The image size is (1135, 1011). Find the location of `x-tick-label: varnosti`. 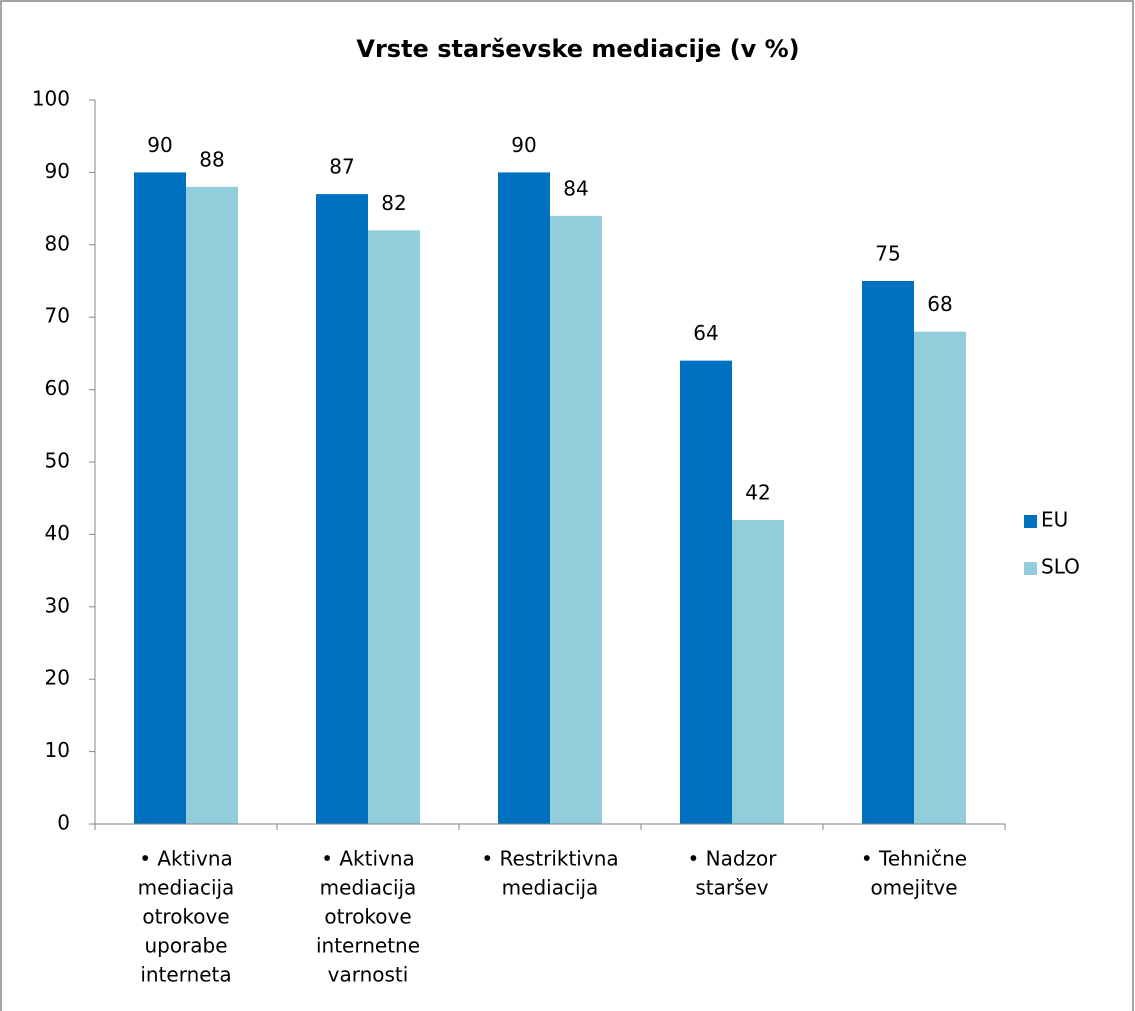

x-tick-label: varnosti is located at coordinates (368, 975).